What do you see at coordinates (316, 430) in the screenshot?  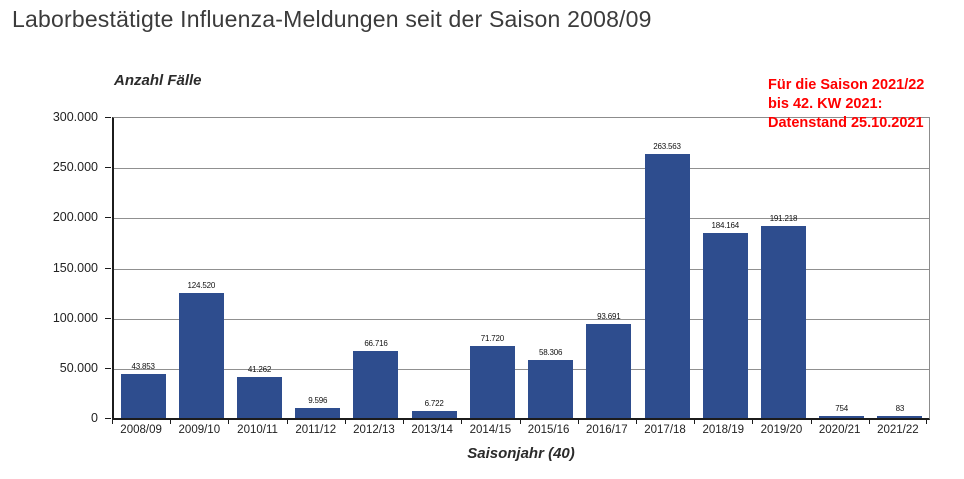 I see `x-tick-label: 2011/12` at bounding box center [316, 430].